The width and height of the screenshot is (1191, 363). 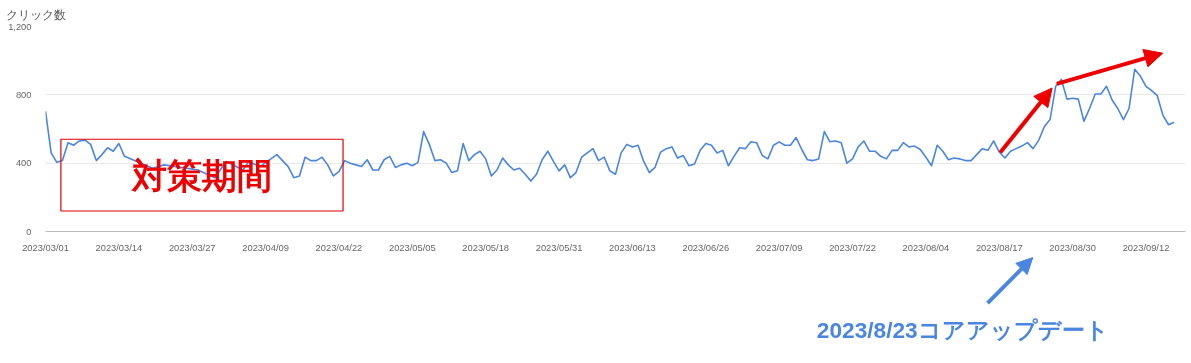 What do you see at coordinates (45, 247) in the screenshot?
I see `x-tick-label: 2023/03/01` at bounding box center [45, 247].